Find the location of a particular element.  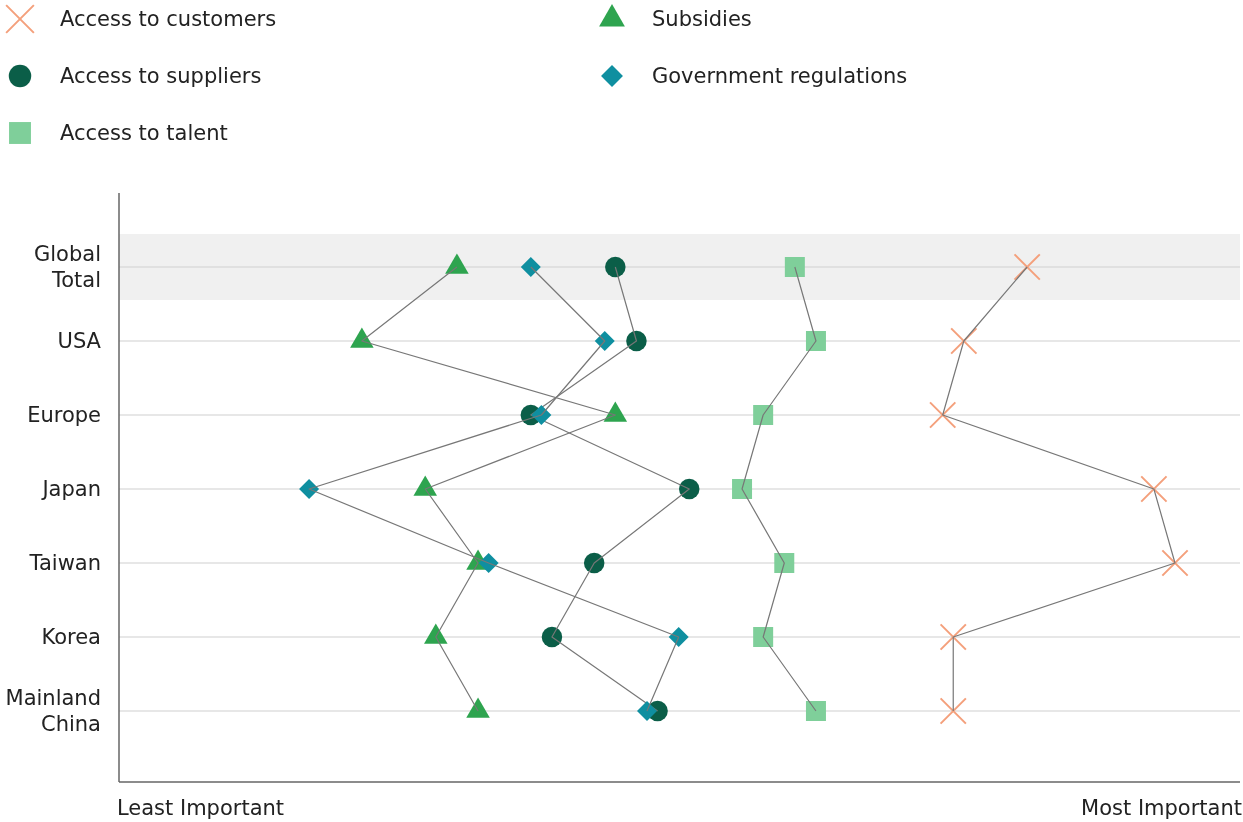

legend-label: Access to customers is located at coordinates (168, 19).